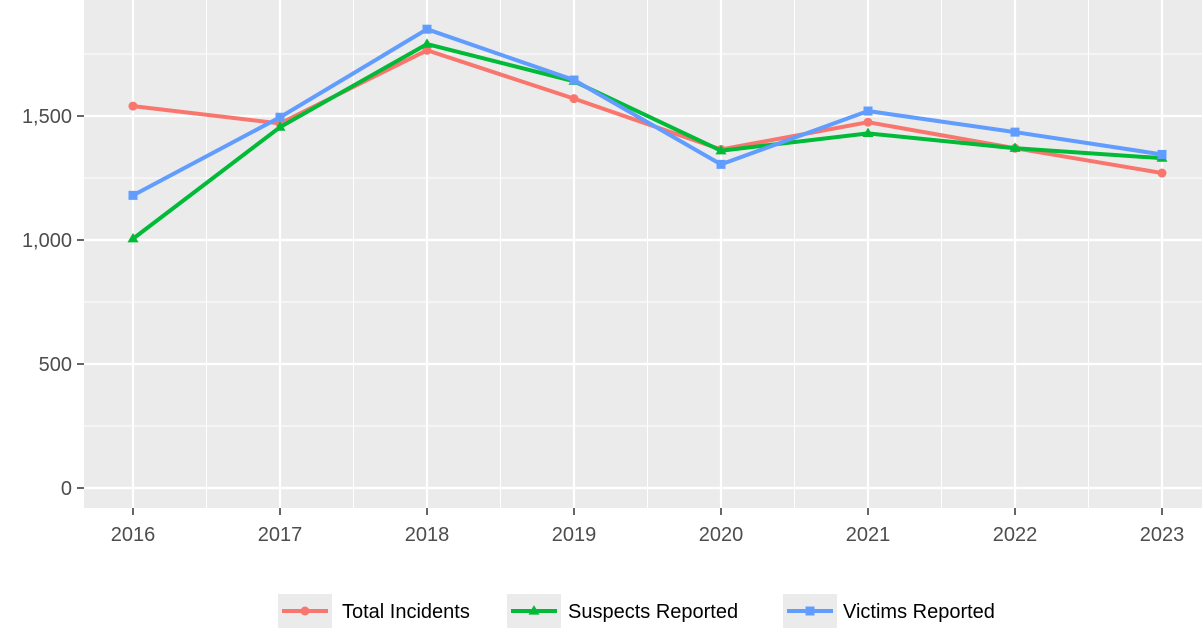 The image size is (1202, 630). I want to click on legend-item-suspects-reported: Suspects Reported, so click(622, 611).